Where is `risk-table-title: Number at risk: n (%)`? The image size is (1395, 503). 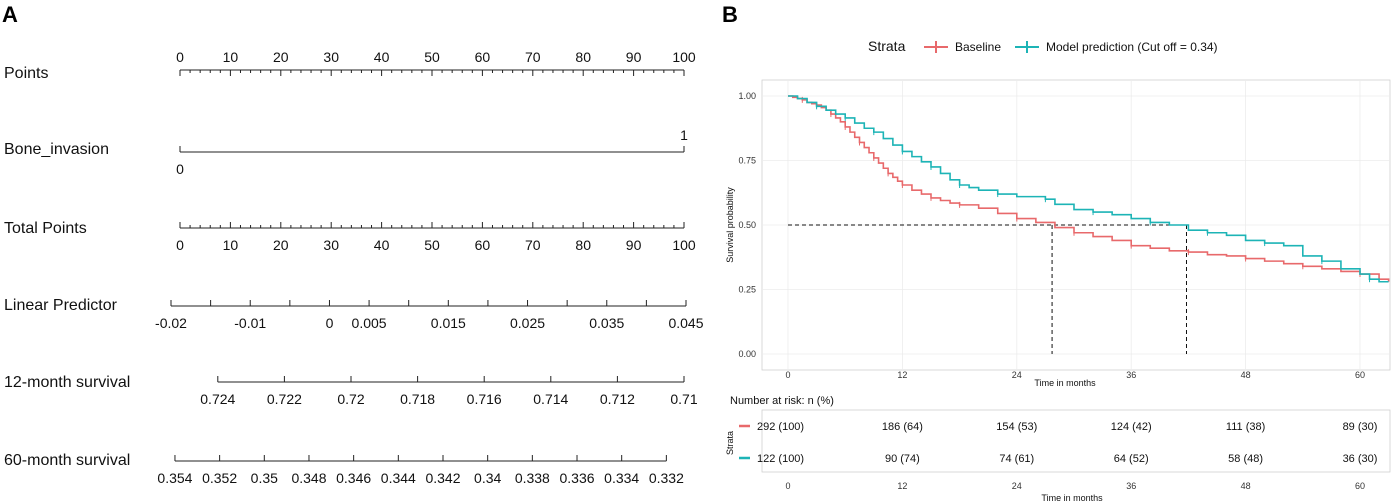 risk-table-title: Number at risk: n (%) is located at coordinates (782, 401).